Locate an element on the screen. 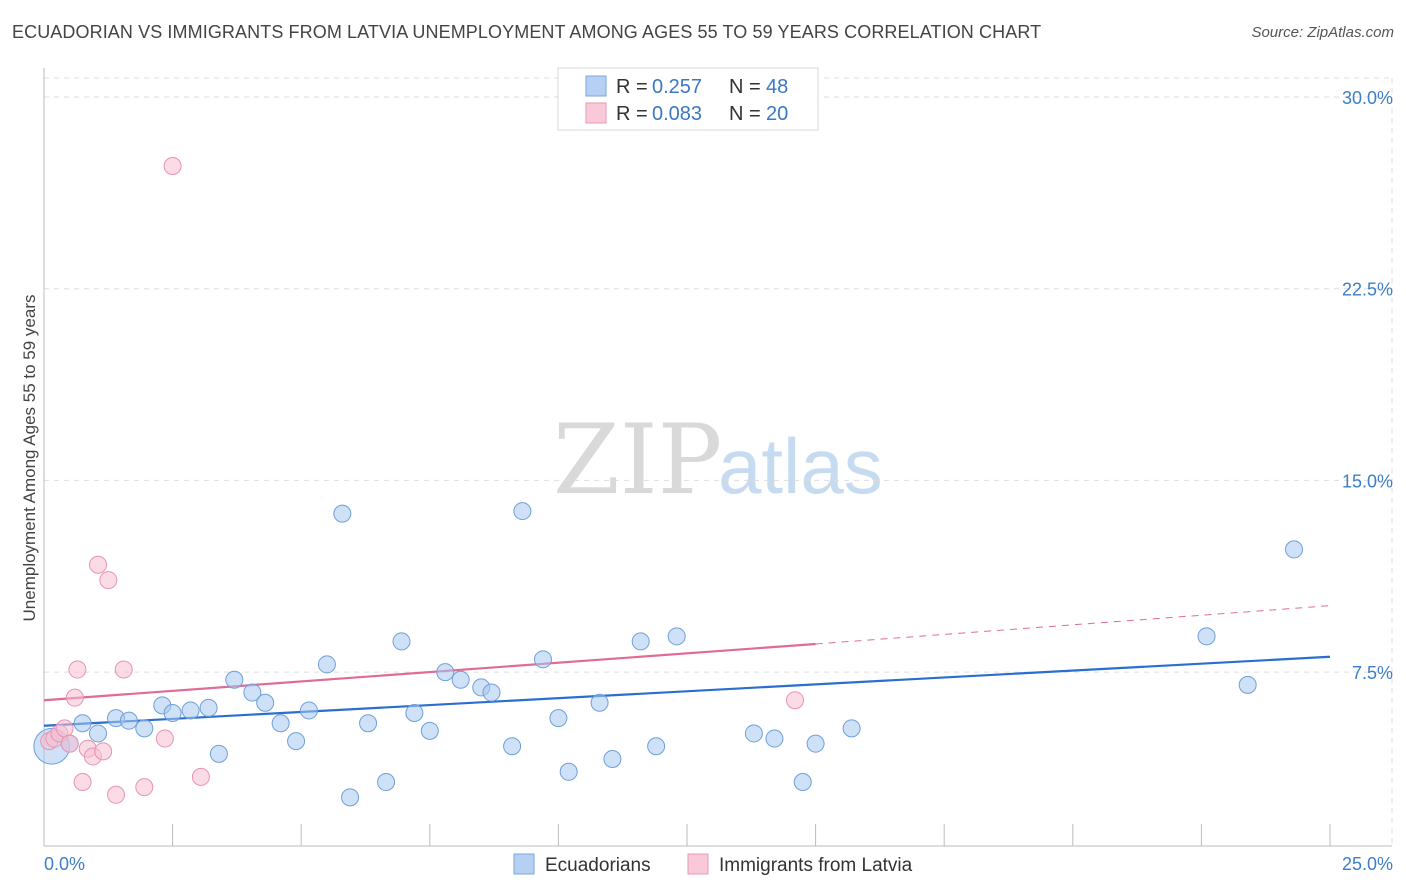 The image size is (1406, 892). y-tick-label: 7.5% is located at coordinates (1372, 673).